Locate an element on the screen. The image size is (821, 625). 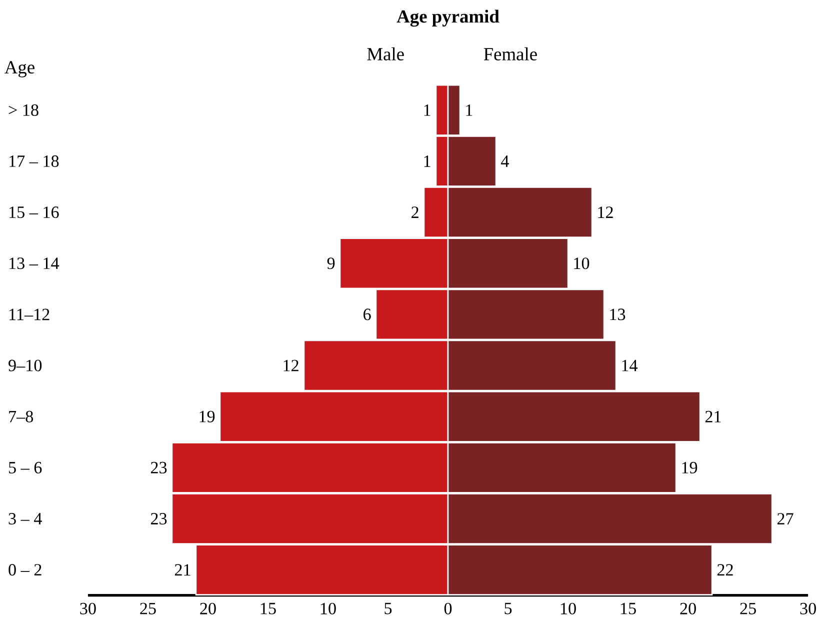
text: Male is located at coordinates (385, 53).